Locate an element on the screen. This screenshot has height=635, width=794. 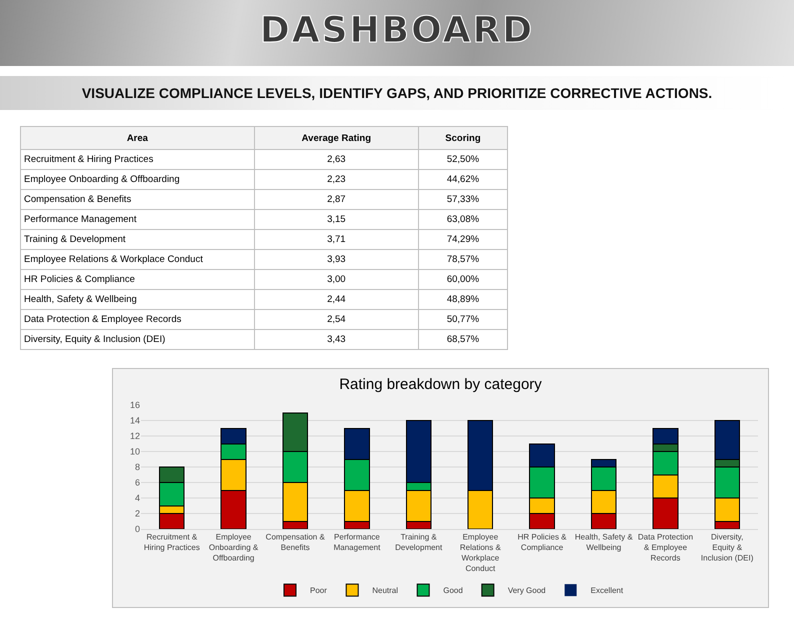
data-label: 50,77% is located at coordinates (463, 320).